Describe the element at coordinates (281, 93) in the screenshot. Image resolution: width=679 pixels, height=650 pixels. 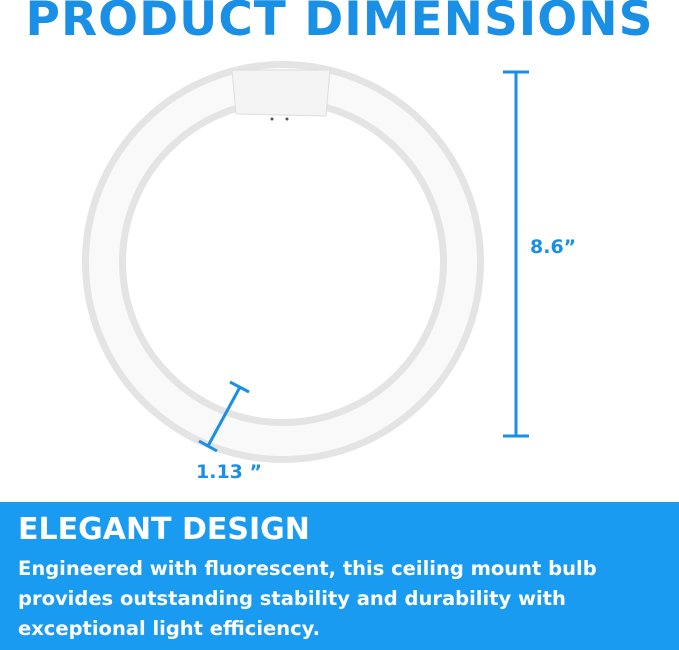
I see `bulb-connector` at that location.